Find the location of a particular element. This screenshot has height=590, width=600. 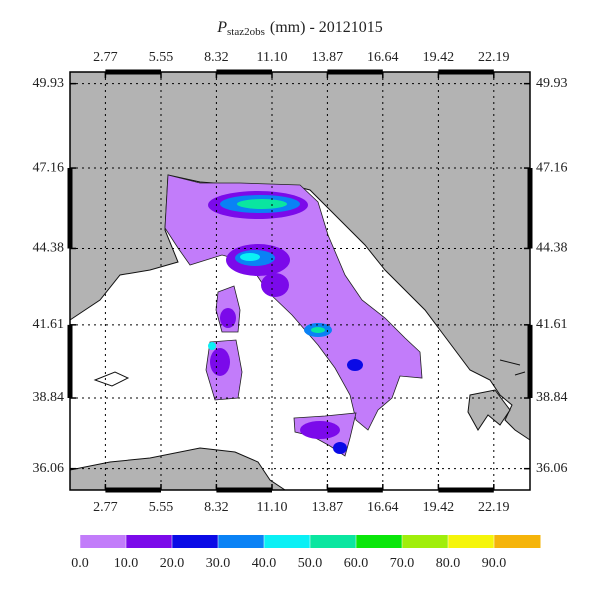

x-tick-label-bottom: 13.87 is located at coordinates (328, 507).